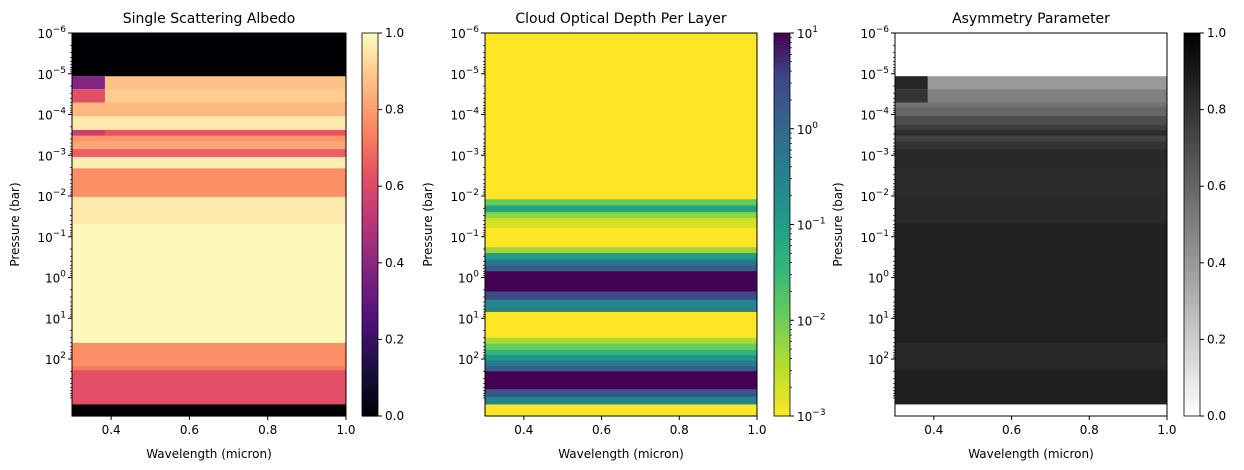  What do you see at coordinates (1031, 19) in the screenshot?
I see `chart-title: Asymmetry Parameter` at bounding box center [1031, 19].